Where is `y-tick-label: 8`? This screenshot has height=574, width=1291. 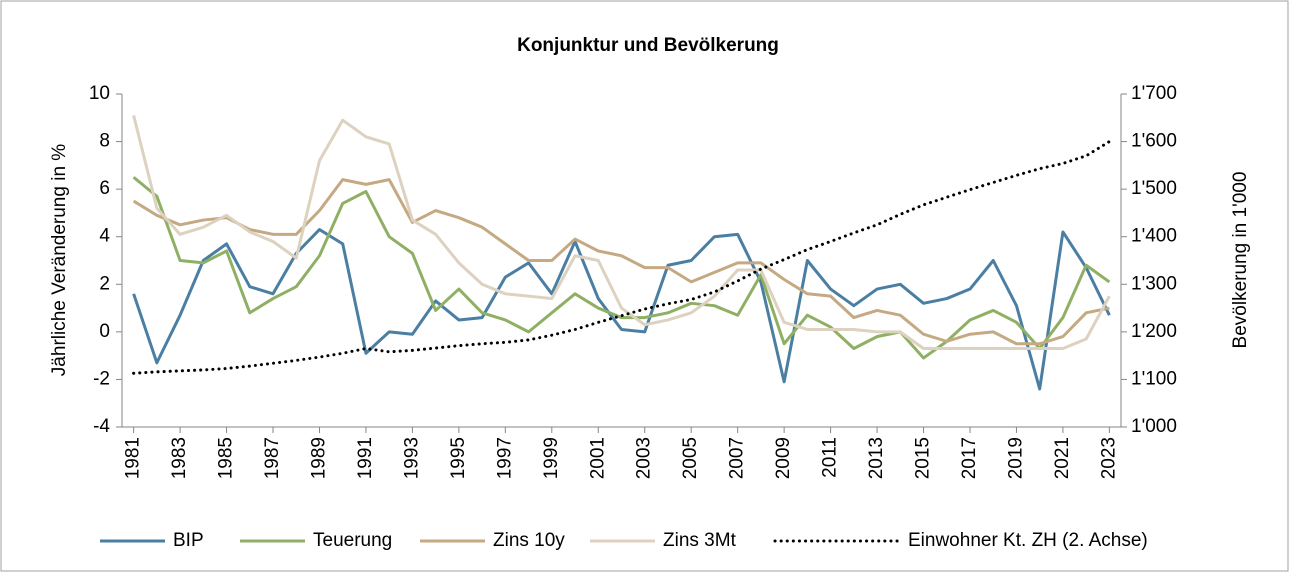
y-tick-label: 8 is located at coordinates (104, 141).